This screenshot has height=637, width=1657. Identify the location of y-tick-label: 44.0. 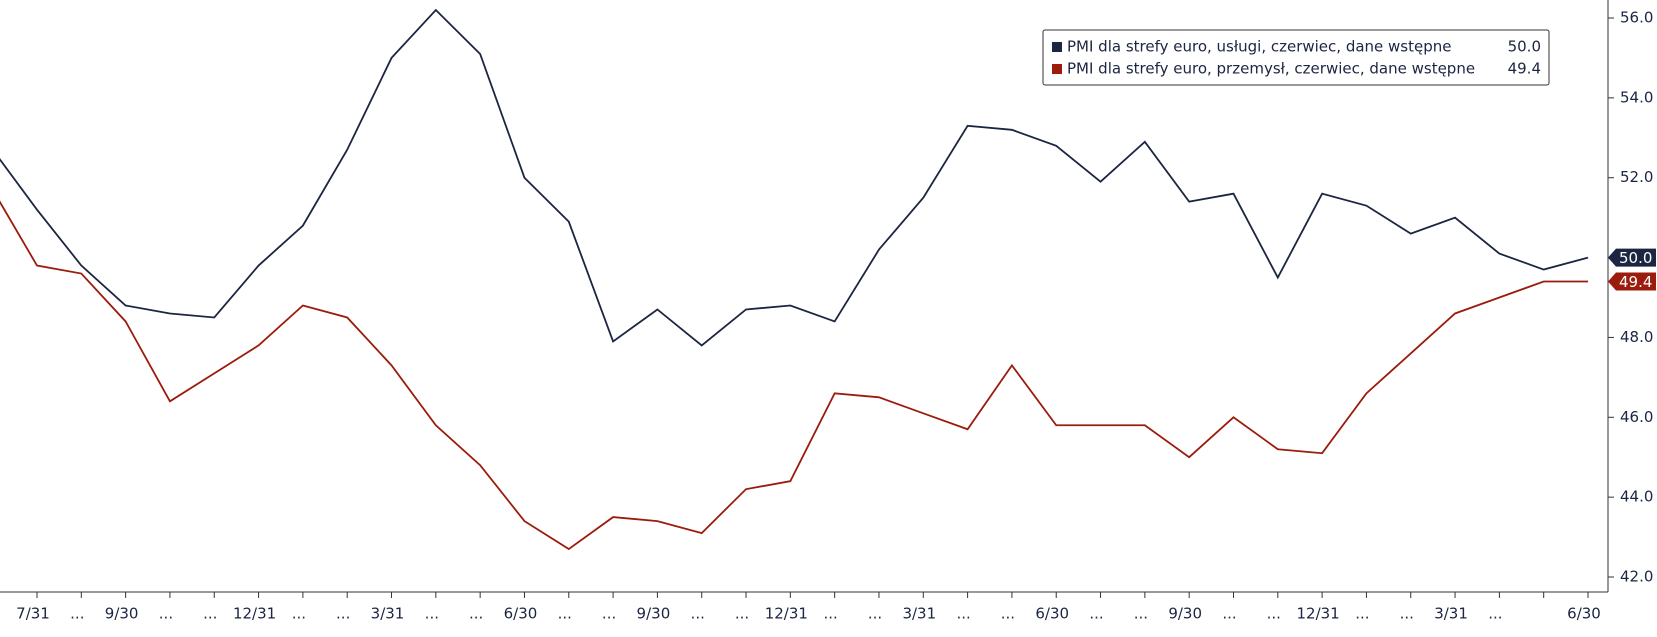
(1636, 497).